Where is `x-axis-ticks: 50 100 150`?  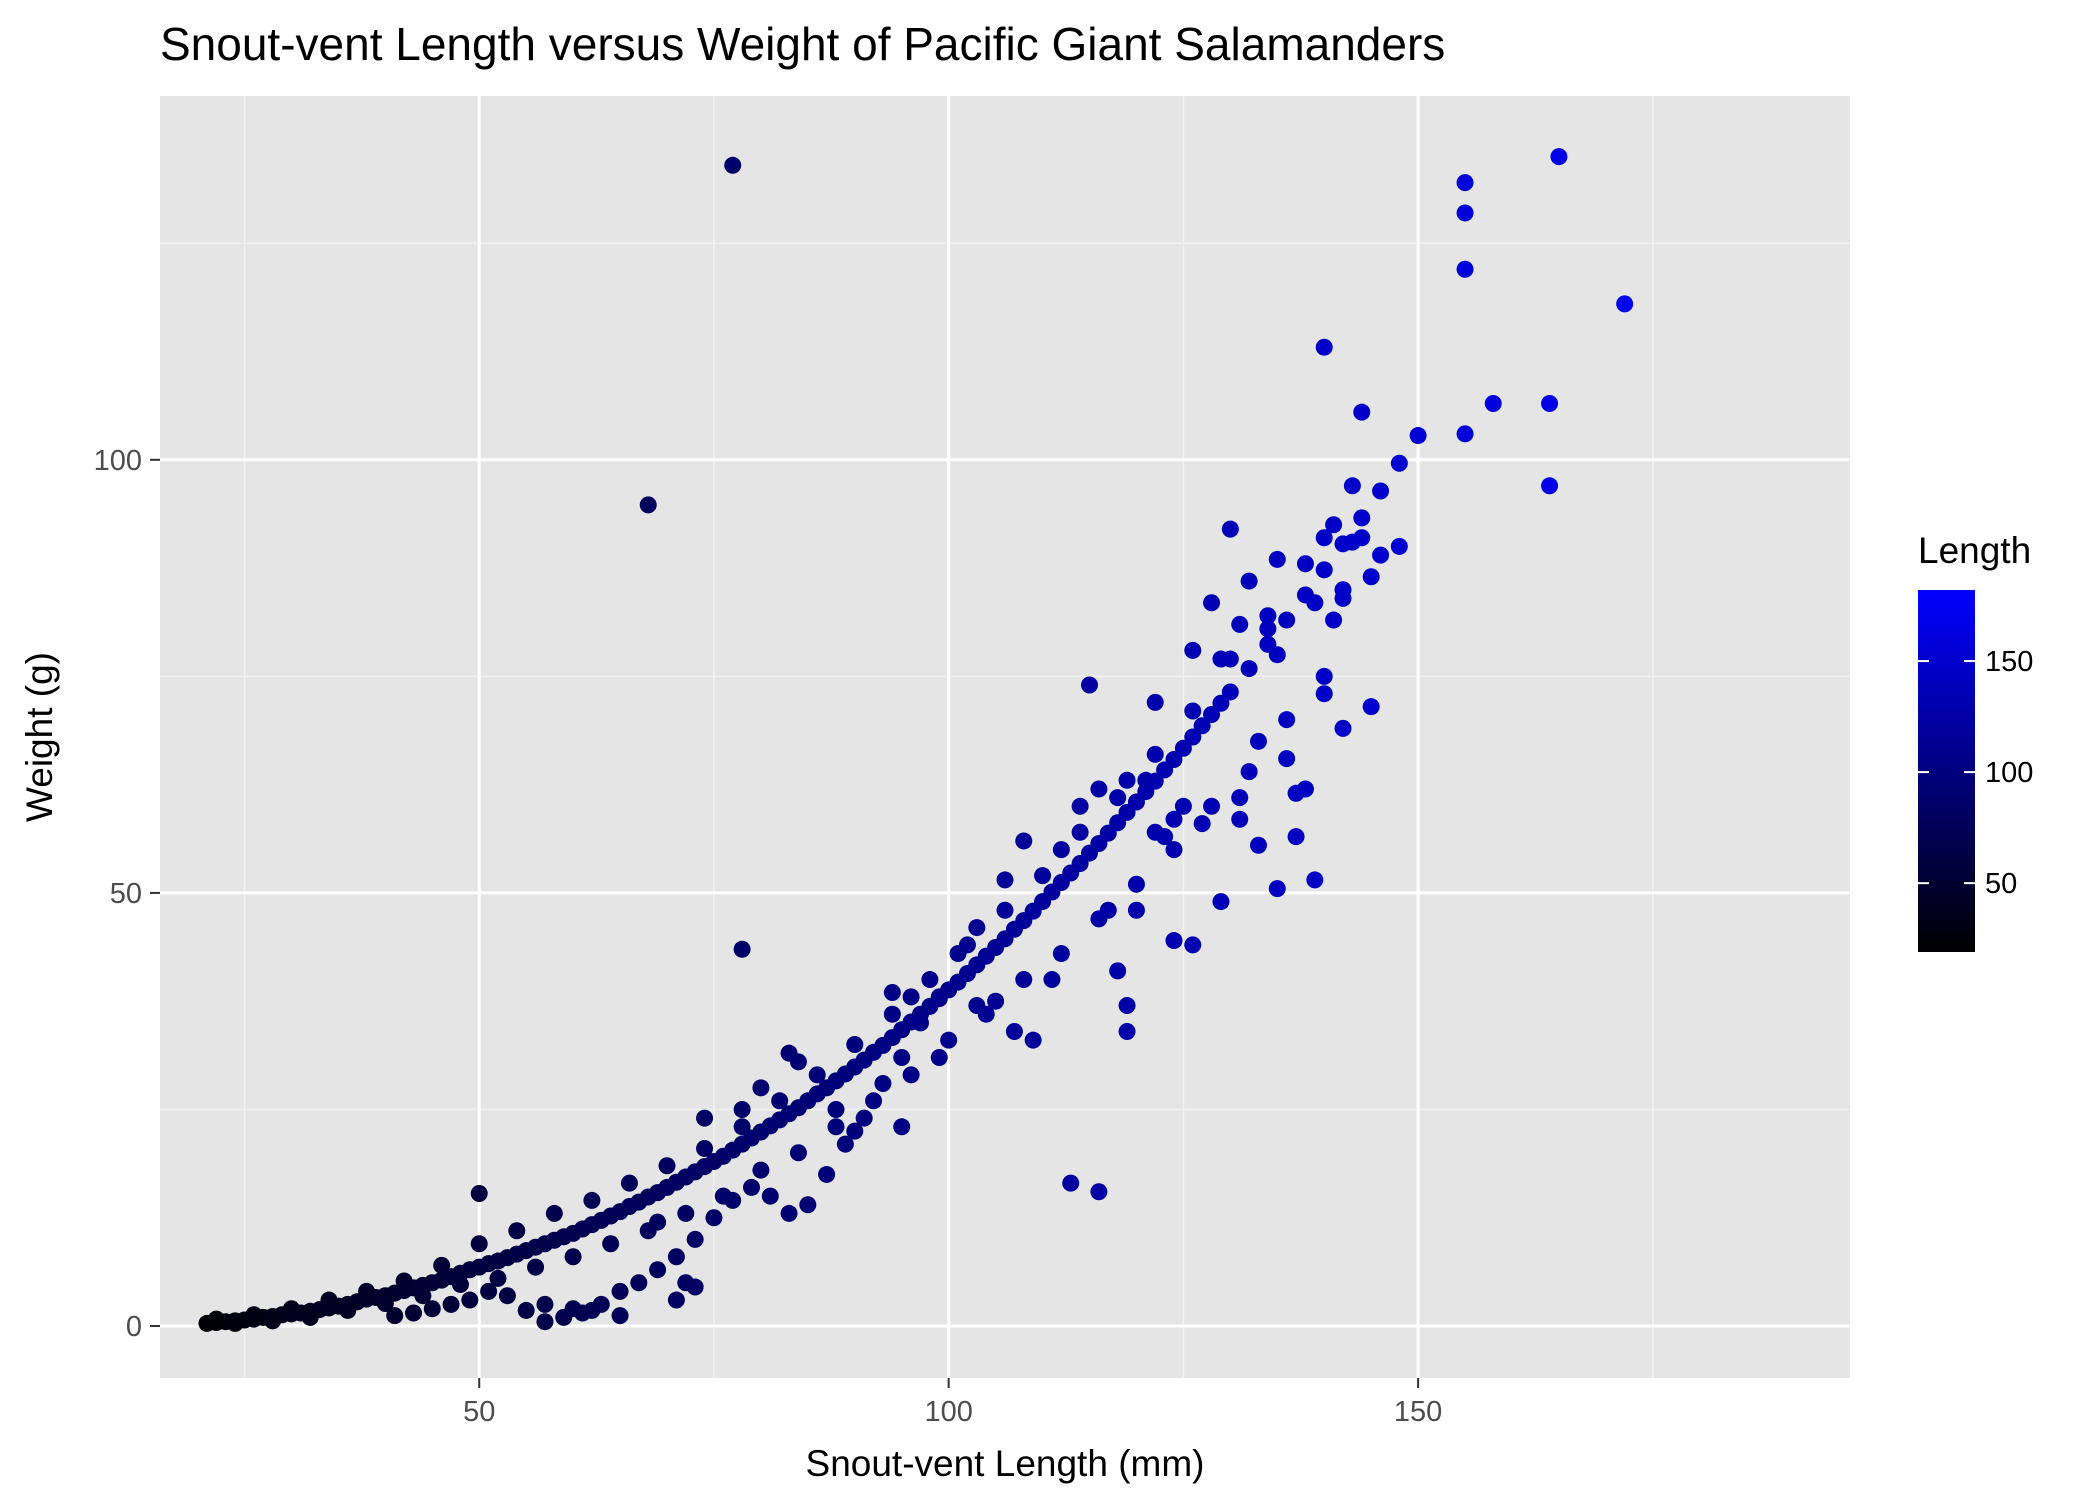 x-axis-ticks: 50 100 150 is located at coordinates (952, 1403).